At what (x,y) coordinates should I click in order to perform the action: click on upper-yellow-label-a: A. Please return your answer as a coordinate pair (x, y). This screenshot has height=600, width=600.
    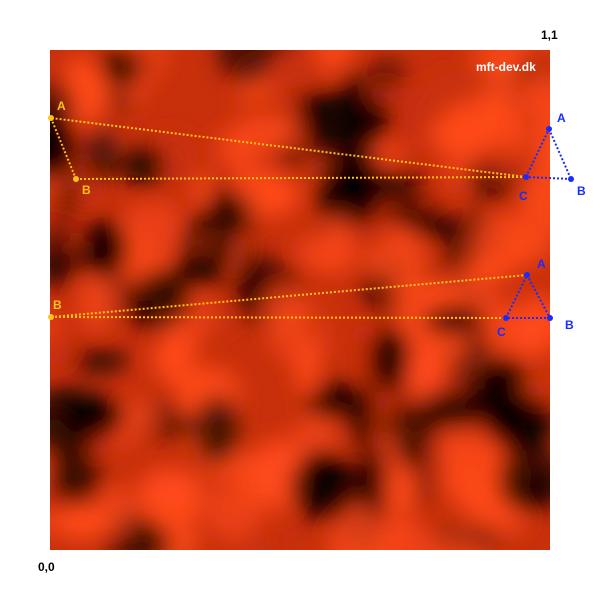
    Looking at the image, I should click on (61, 106).